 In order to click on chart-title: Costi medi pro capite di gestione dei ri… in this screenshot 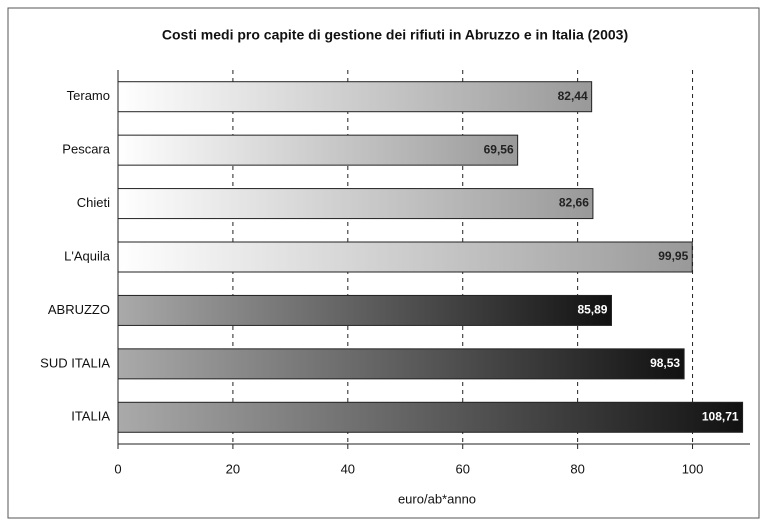, I will do `click(395, 35)`.